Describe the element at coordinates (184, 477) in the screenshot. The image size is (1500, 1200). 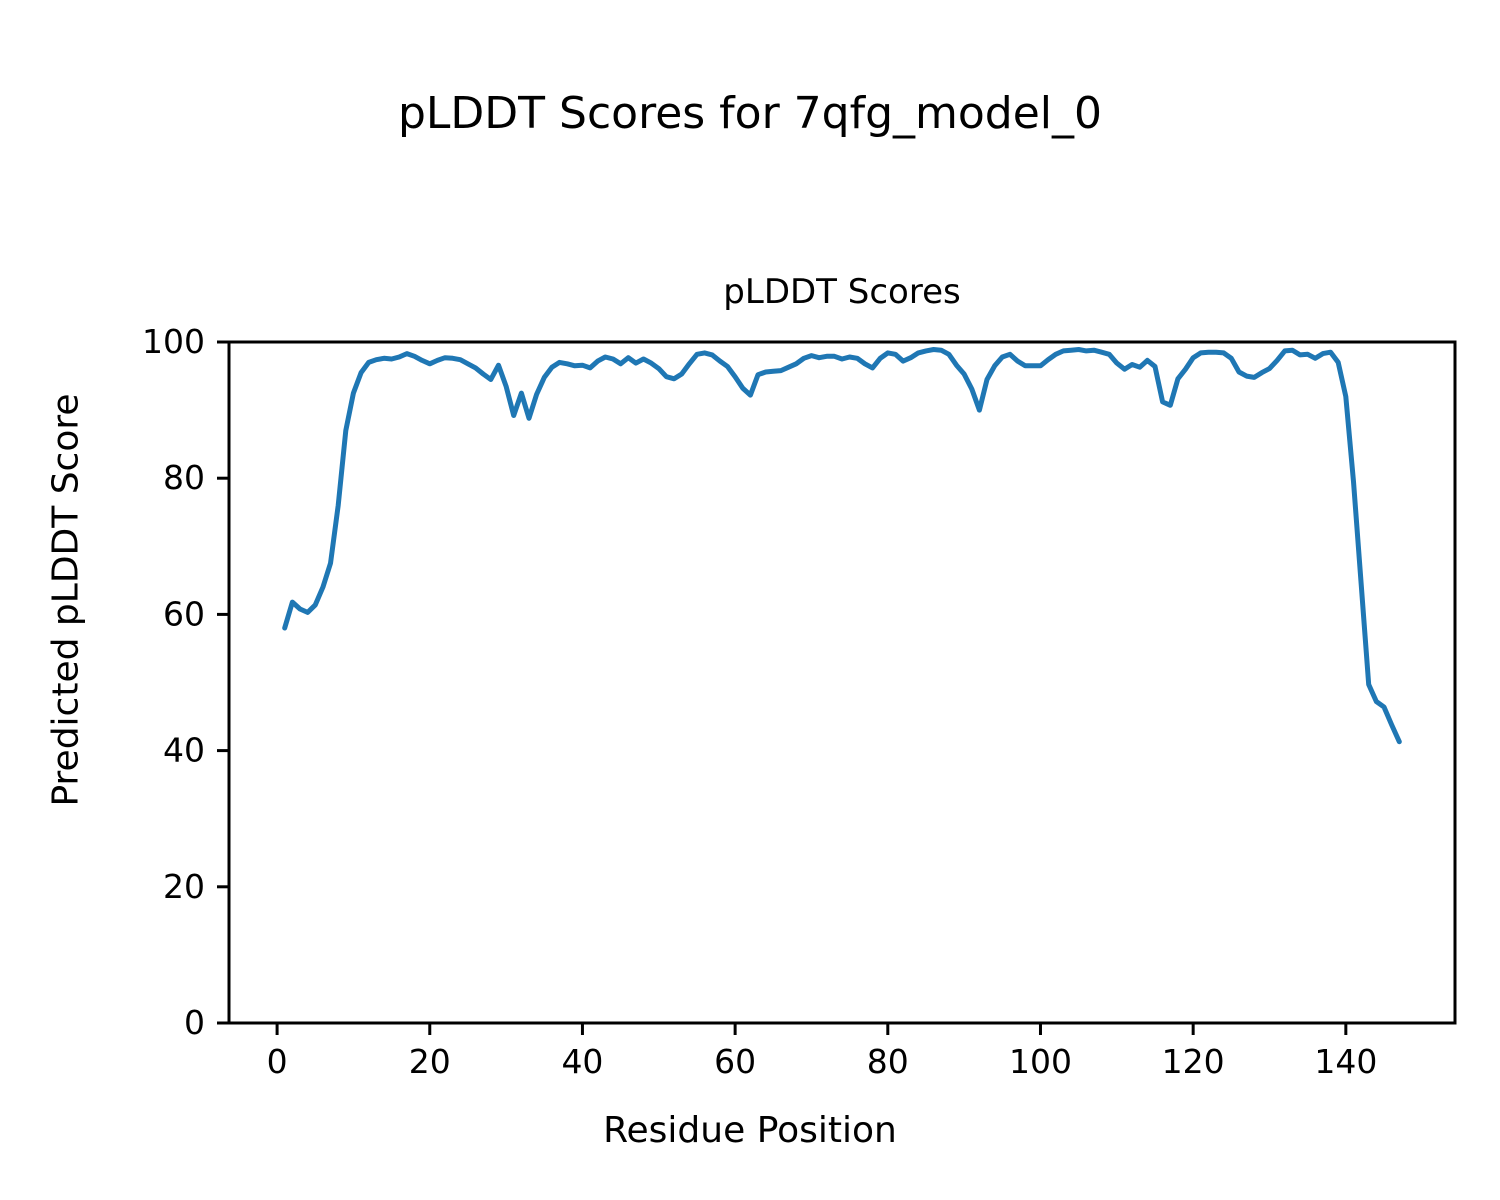
I see `y-tick-label: 80` at that location.